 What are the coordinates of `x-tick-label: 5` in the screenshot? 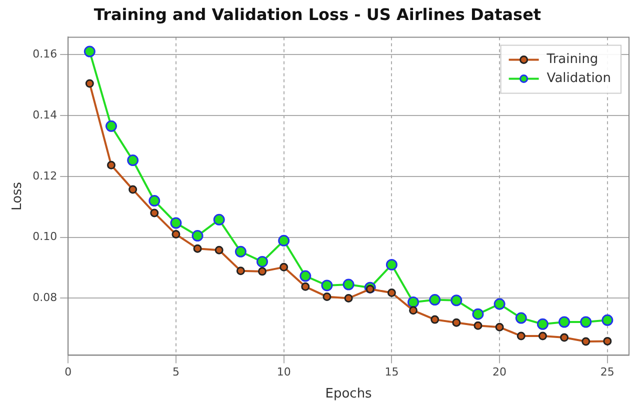 It's located at (176, 372).